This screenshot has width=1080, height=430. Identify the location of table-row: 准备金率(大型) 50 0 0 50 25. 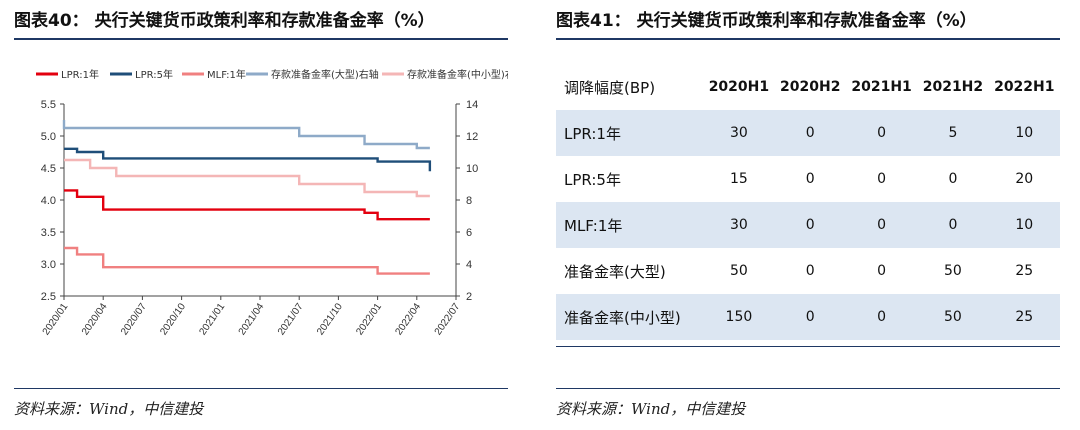
(808, 271).